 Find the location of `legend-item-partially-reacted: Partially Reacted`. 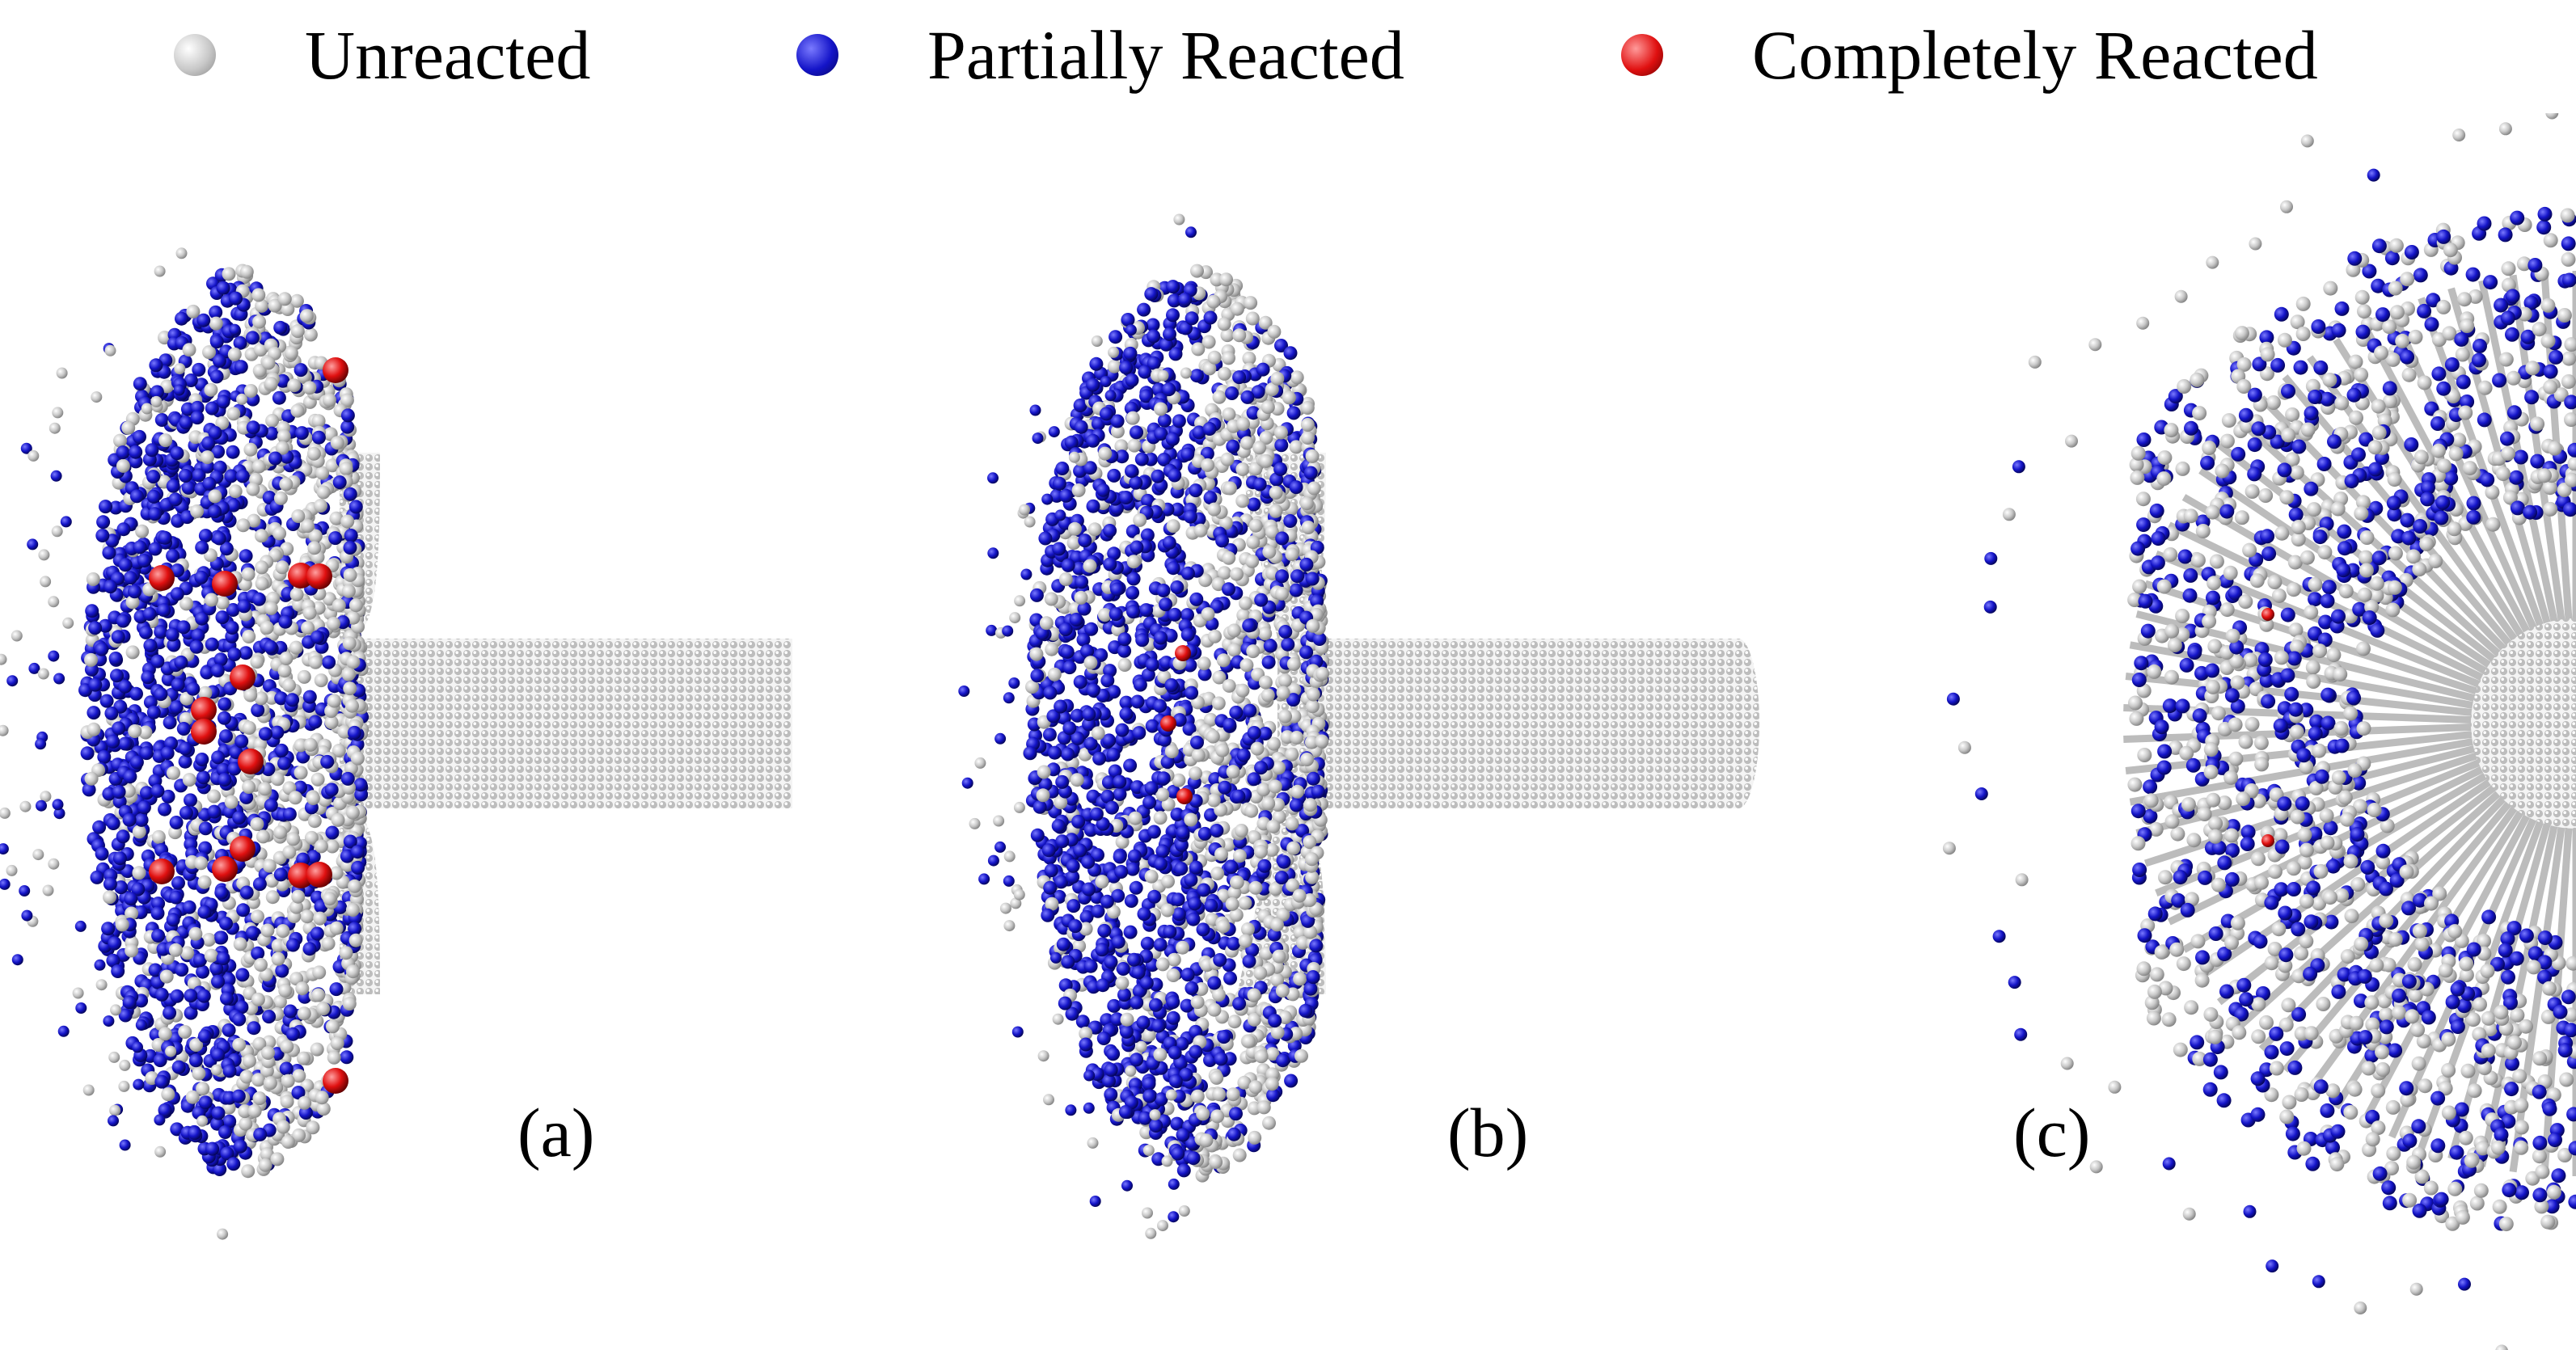

legend-item-partially-reacted: Partially Reacted is located at coordinates (1100, 55).